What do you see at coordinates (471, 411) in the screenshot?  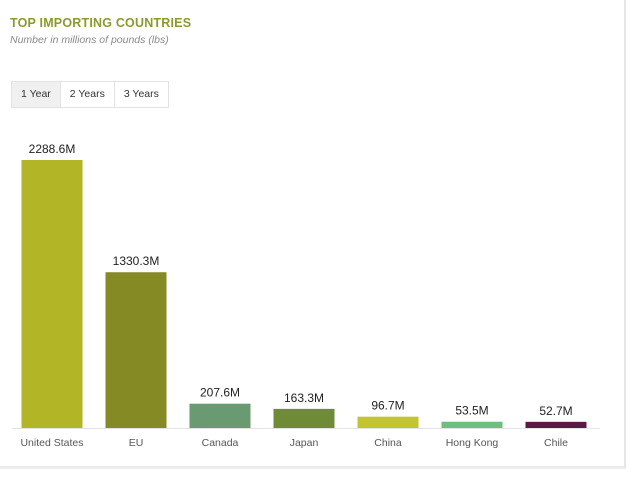 I see `value-label-hong-kong: 53.5M` at bounding box center [471, 411].